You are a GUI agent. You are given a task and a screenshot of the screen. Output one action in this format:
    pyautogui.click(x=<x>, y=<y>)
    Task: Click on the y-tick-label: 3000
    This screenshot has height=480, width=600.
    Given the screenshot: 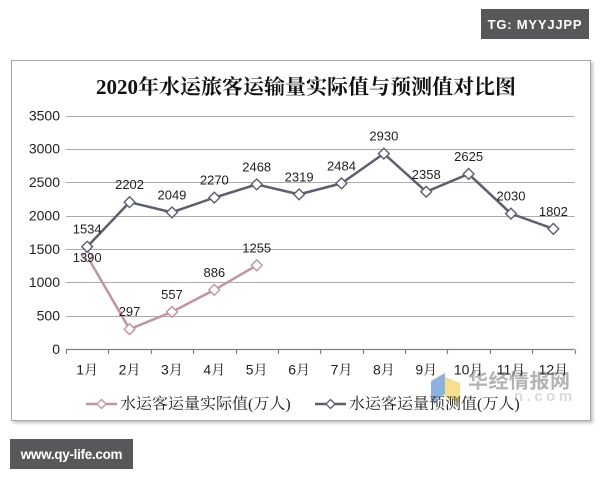 What is the action you would take?
    pyautogui.click(x=44, y=149)
    